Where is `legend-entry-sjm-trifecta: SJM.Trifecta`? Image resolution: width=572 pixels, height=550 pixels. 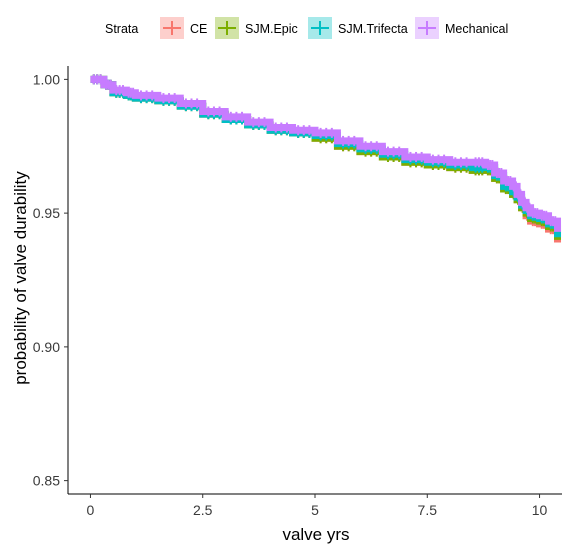
legend-entry-sjm-trifecta: SJM.Trifecta is located at coordinates (358, 28).